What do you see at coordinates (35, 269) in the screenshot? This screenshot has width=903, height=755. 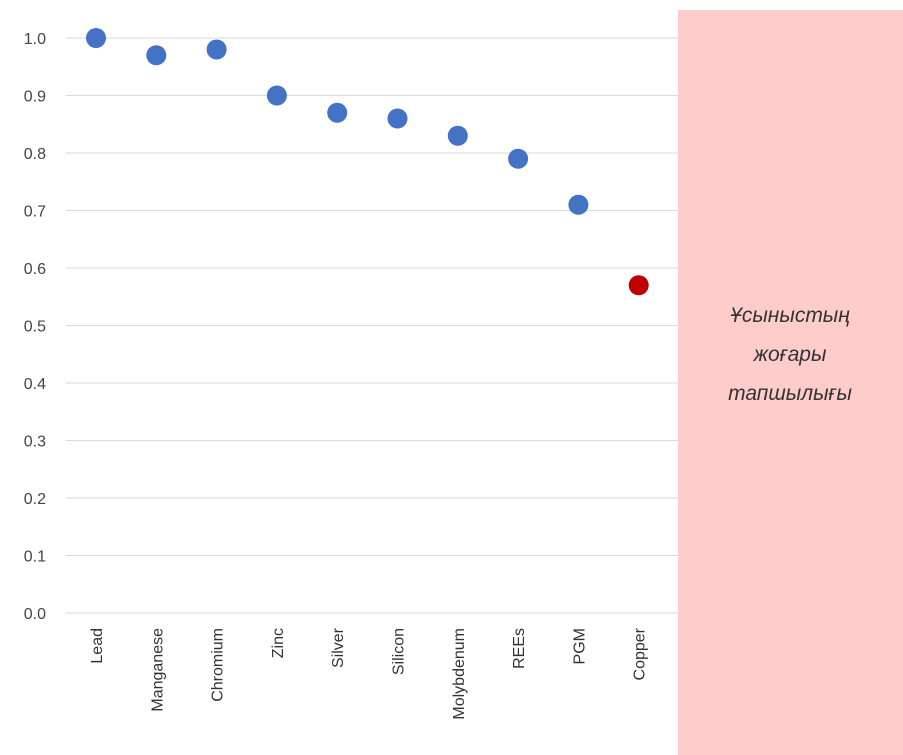 I see `y-tick-label: 0.6` at bounding box center [35, 269].